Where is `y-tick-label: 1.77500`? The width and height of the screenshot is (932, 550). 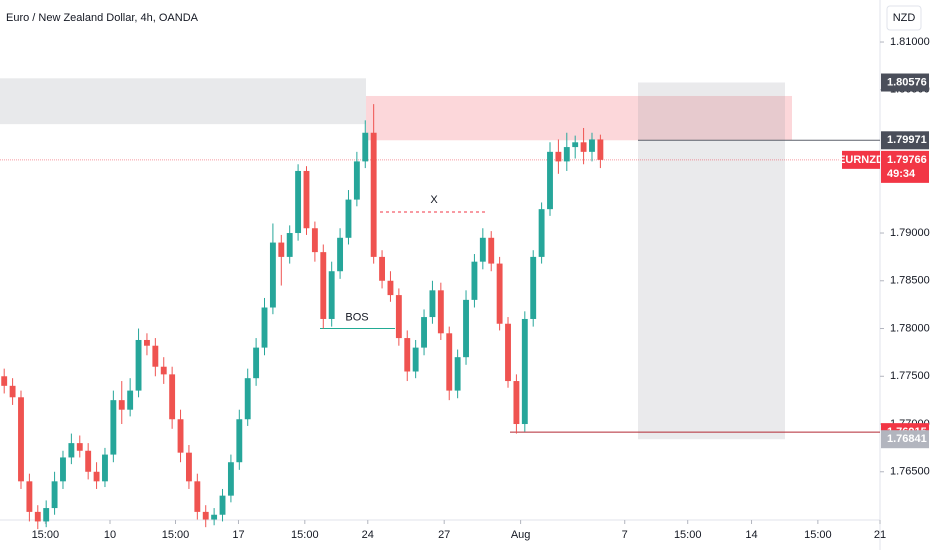
y-tick-label: 1.77500 is located at coordinates (910, 376).